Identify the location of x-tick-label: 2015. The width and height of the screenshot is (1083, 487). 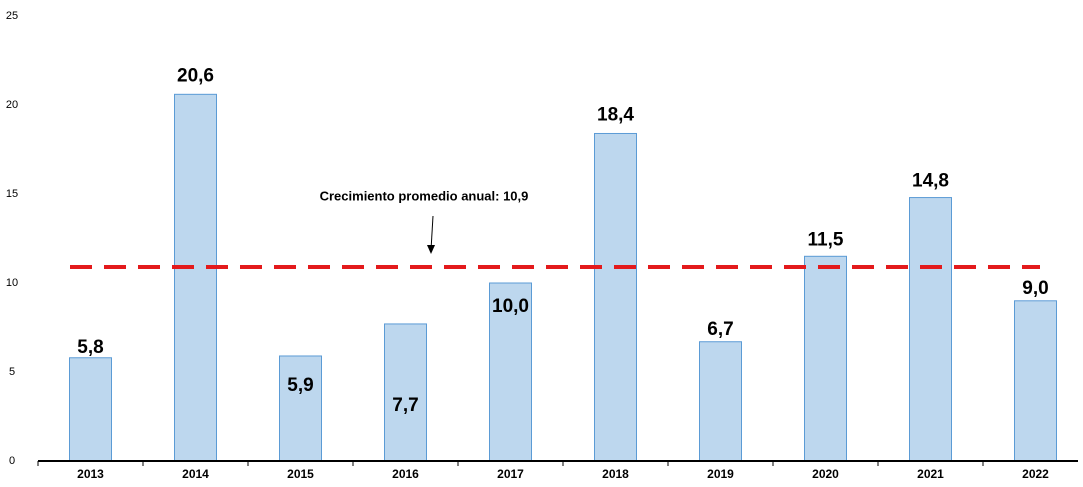
(300, 474).